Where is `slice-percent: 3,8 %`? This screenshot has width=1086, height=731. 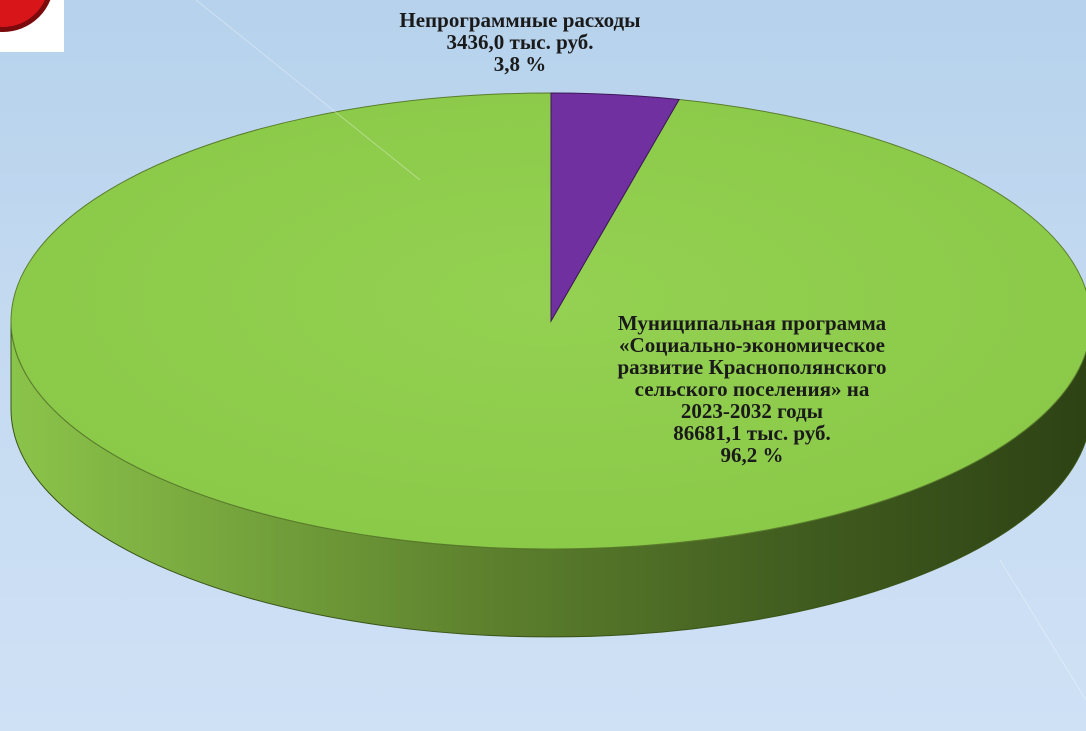 slice-percent: 3,8 % is located at coordinates (520, 64).